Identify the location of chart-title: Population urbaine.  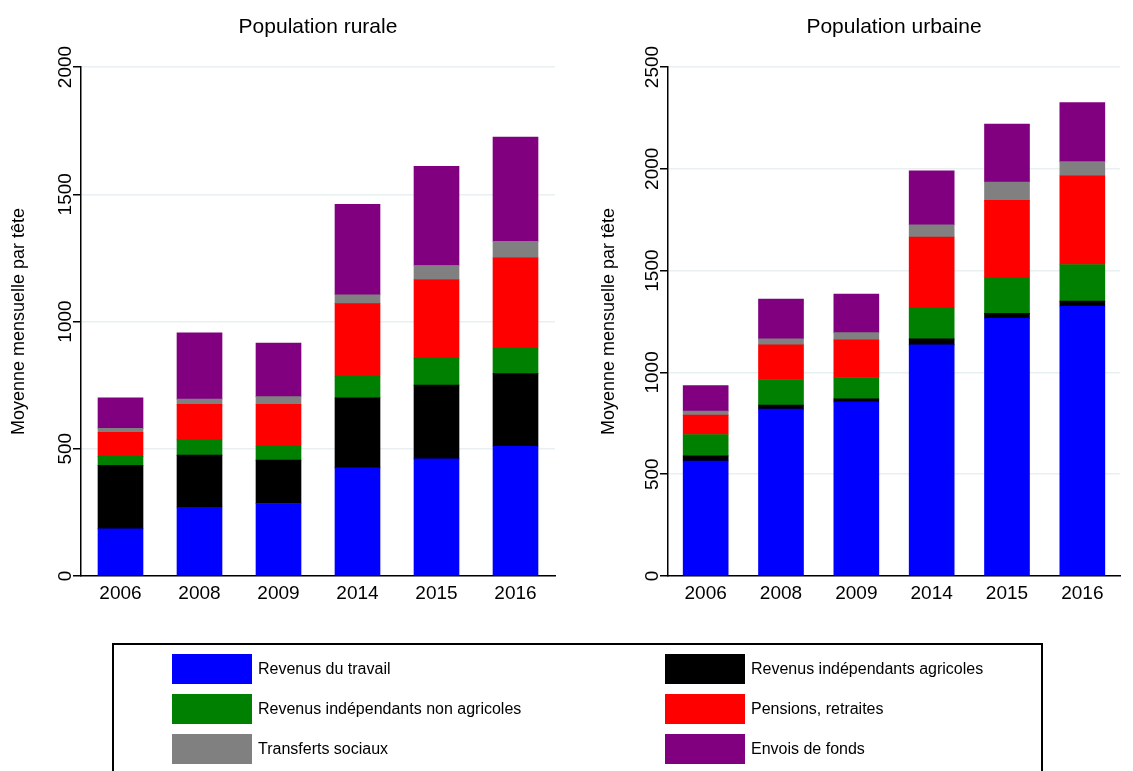
(894, 25).